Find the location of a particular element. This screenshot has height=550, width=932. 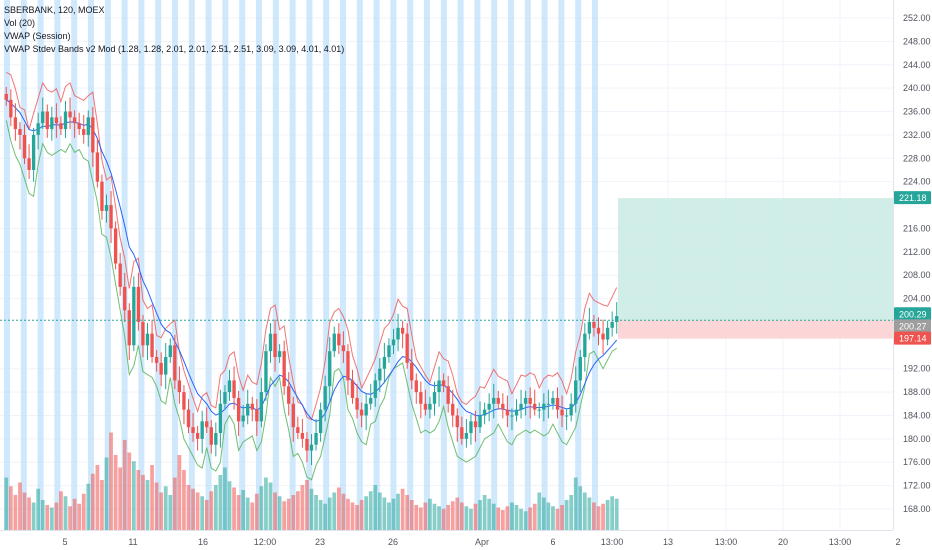

time-tick-label: 6 is located at coordinates (552, 542).